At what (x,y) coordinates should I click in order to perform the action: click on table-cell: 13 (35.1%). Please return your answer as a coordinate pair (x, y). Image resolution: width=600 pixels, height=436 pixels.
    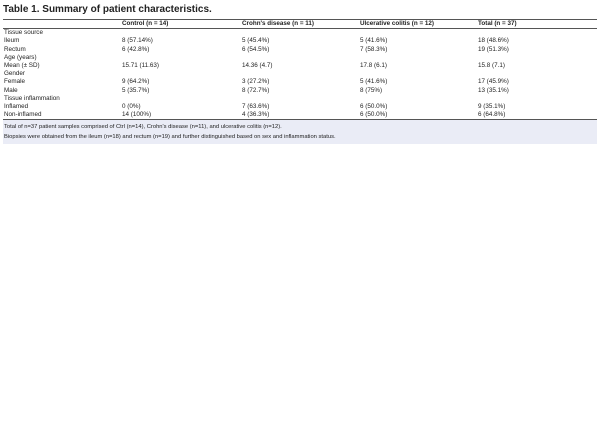
    Looking at the image, I should click on (493, 90).